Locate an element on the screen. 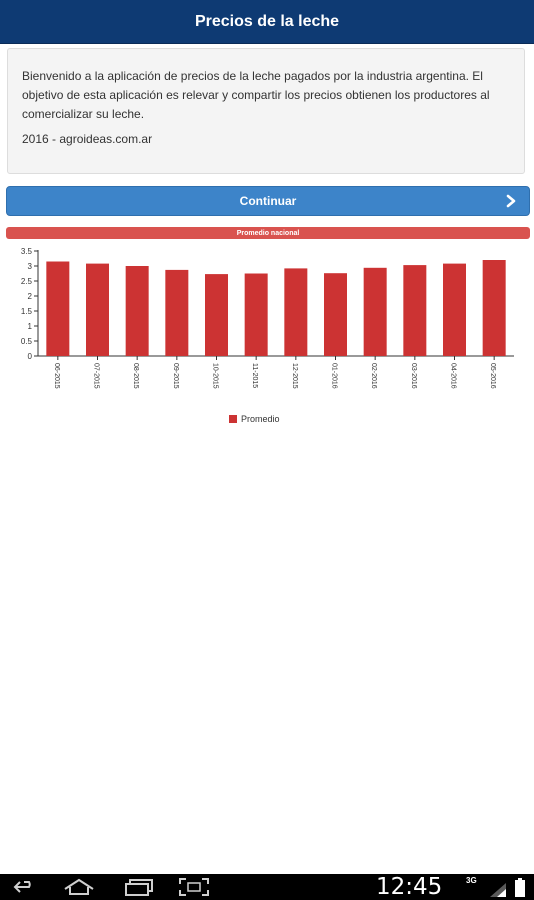 This screenshot has width=534, height=900. x-tick-label: 08-2015 is located at coordinates (135, 376).